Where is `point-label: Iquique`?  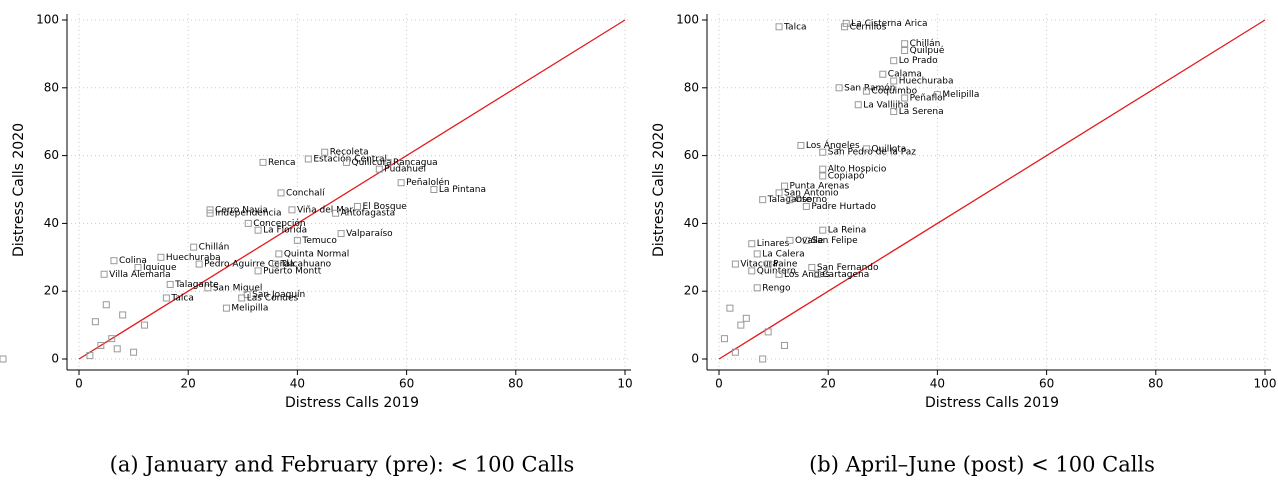 point-label: Iquique is located at coordinates (160, 268).